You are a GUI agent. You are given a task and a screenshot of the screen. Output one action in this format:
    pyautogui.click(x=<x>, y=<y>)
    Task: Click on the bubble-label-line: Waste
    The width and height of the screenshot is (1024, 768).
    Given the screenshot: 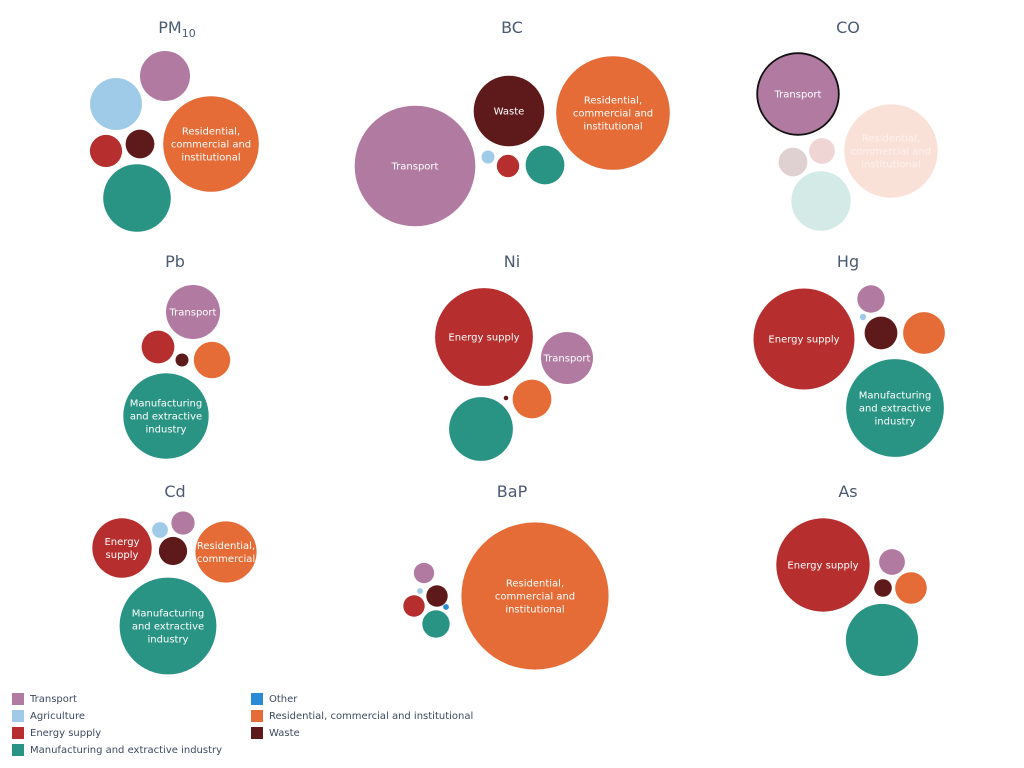 What is the action you would take?
    pyautogui.click(x=509, y=112)
    